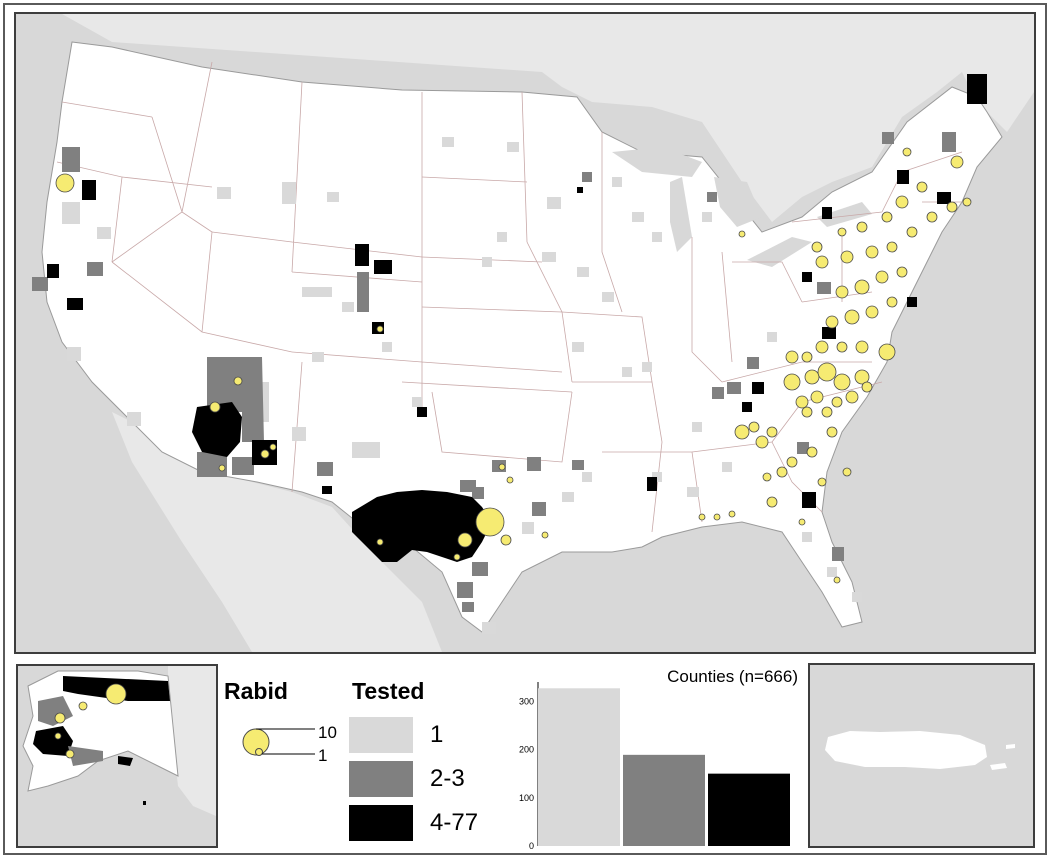 The width and height of the screenshot is (1050, 858). Describe the element at coordinates (437, 734) in the screenshot. I see `legend-label-tested-1: 1` at that location.